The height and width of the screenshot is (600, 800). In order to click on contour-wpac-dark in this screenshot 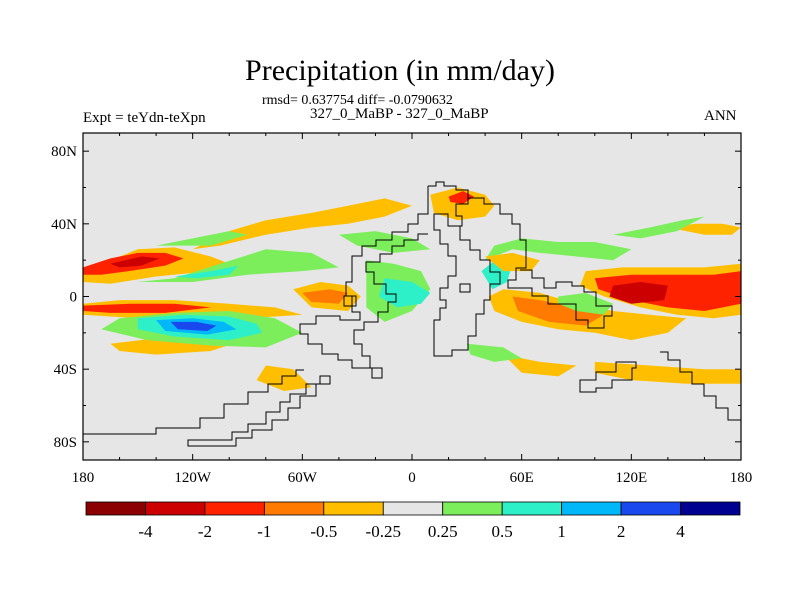, I will do `click(638, 293)`.